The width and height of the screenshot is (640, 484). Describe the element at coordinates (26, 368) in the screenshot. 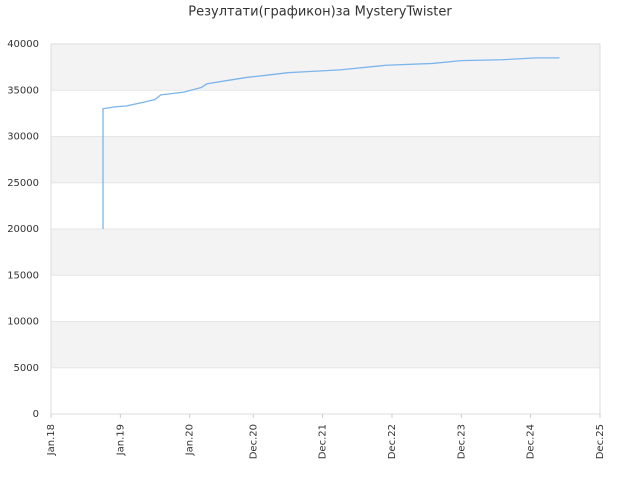

I see `y-tick-label: 5000` at that location.